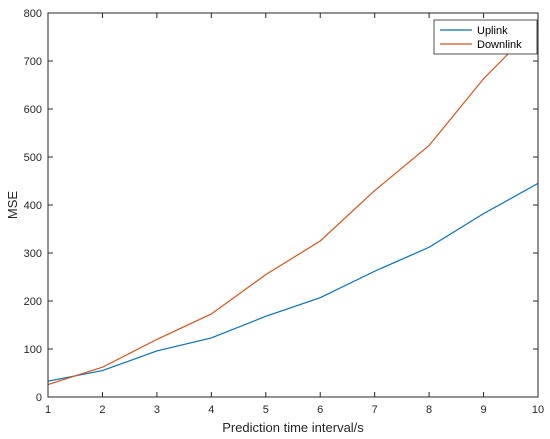  What do you see at coordinates (293, 427) in the screenshot?
I see `x-axis-label: Prediction time interval/s` at bounding box center [293, 427].